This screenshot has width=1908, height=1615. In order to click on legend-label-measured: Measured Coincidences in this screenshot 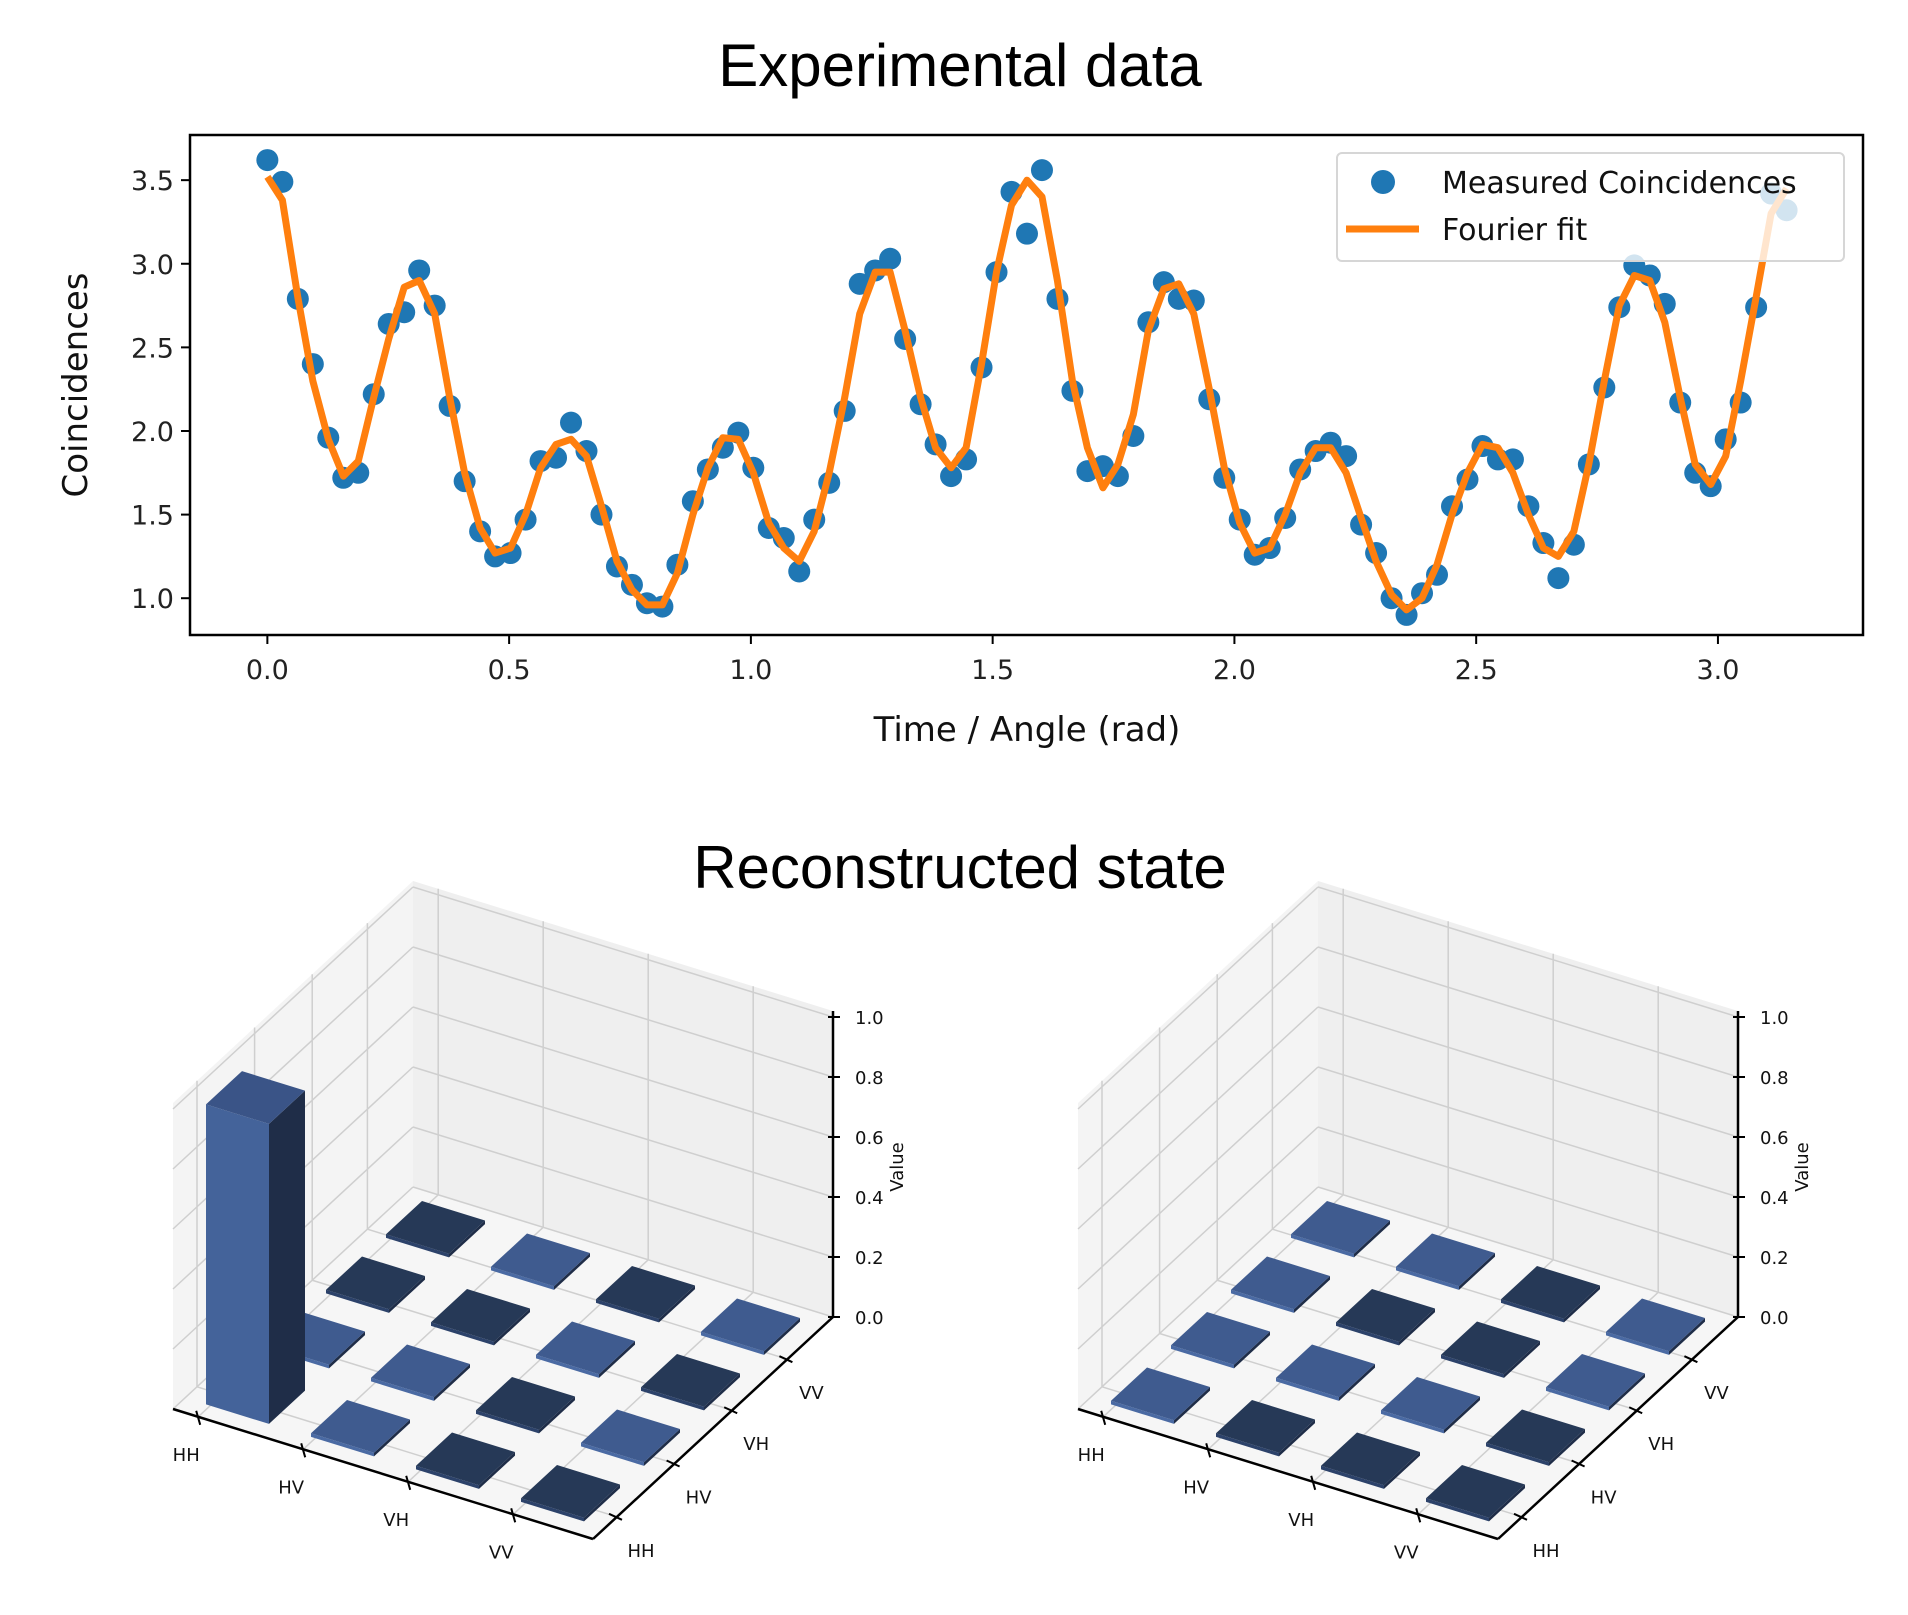, I will do `click(1619, 183)`.